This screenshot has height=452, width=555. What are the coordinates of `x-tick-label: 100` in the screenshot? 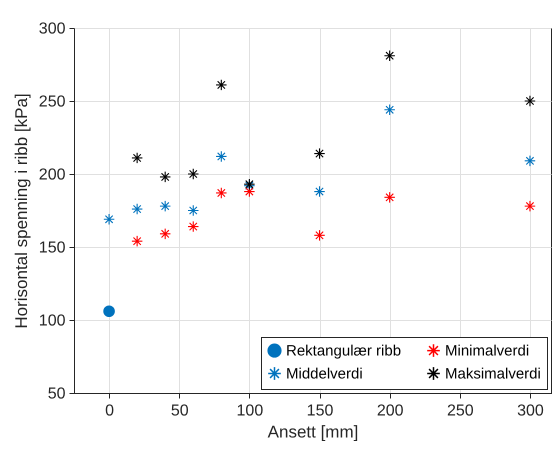 It's located at (250, 411).